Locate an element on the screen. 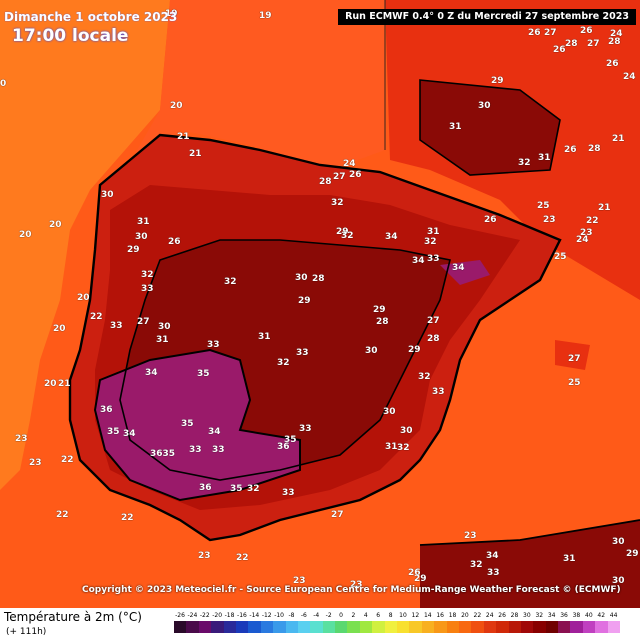 The height and width of the screenshot is (640, 640). legend-tick-label: 38 is located at coordinates (576, 615).